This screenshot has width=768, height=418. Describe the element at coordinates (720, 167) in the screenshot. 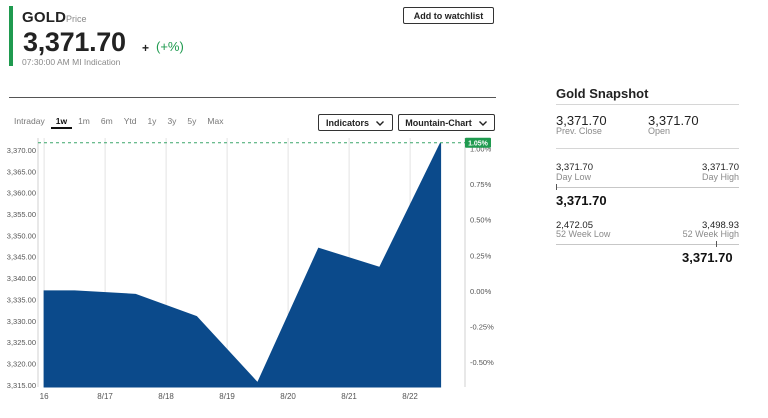

I see `day-high-value: 3,371.70` at that location.